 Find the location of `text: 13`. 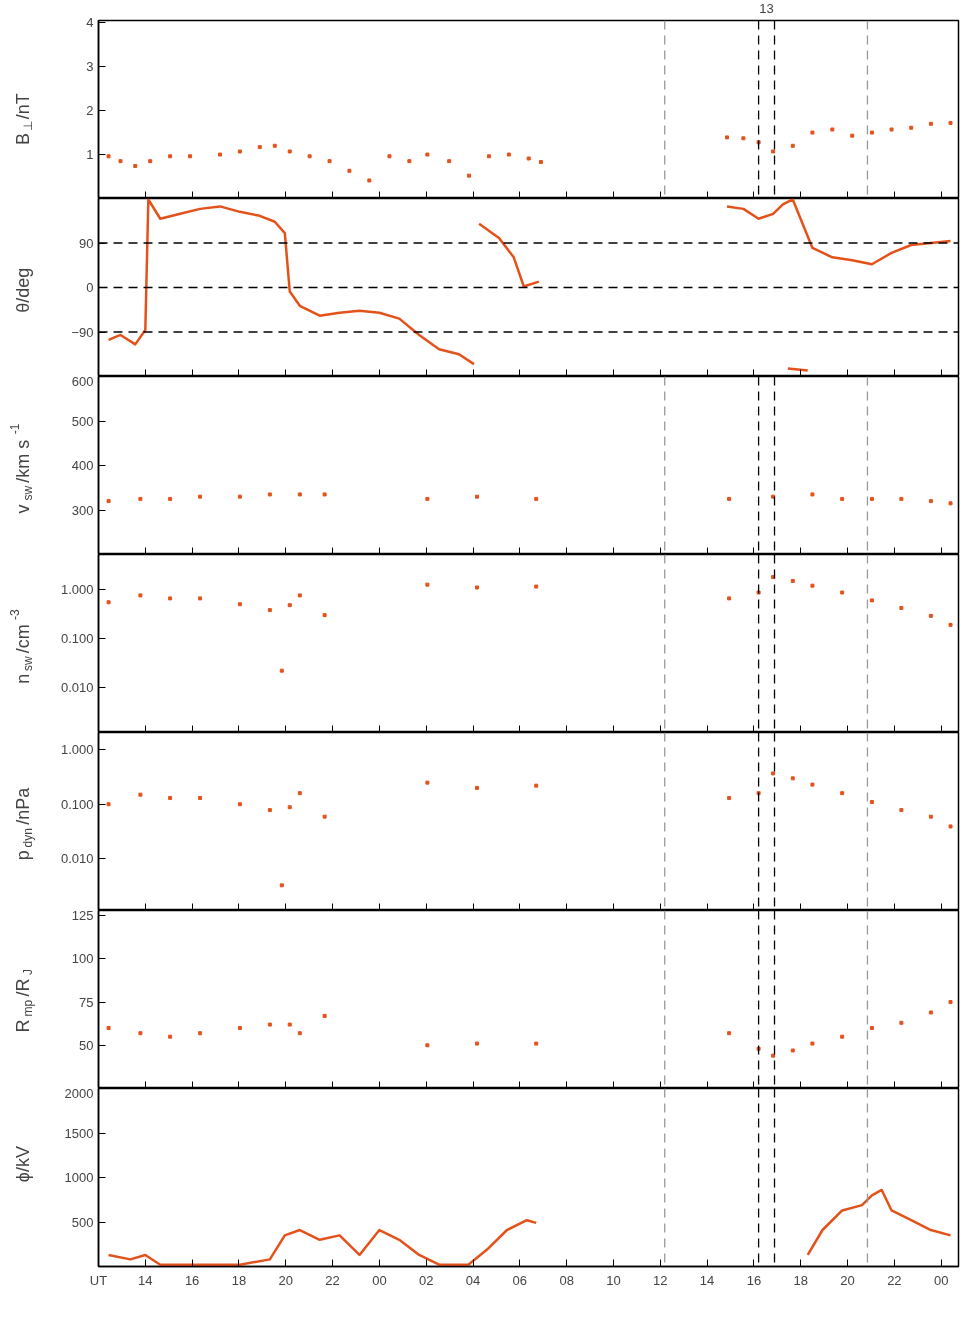

text: 13 is located at coordinates (766, 8).